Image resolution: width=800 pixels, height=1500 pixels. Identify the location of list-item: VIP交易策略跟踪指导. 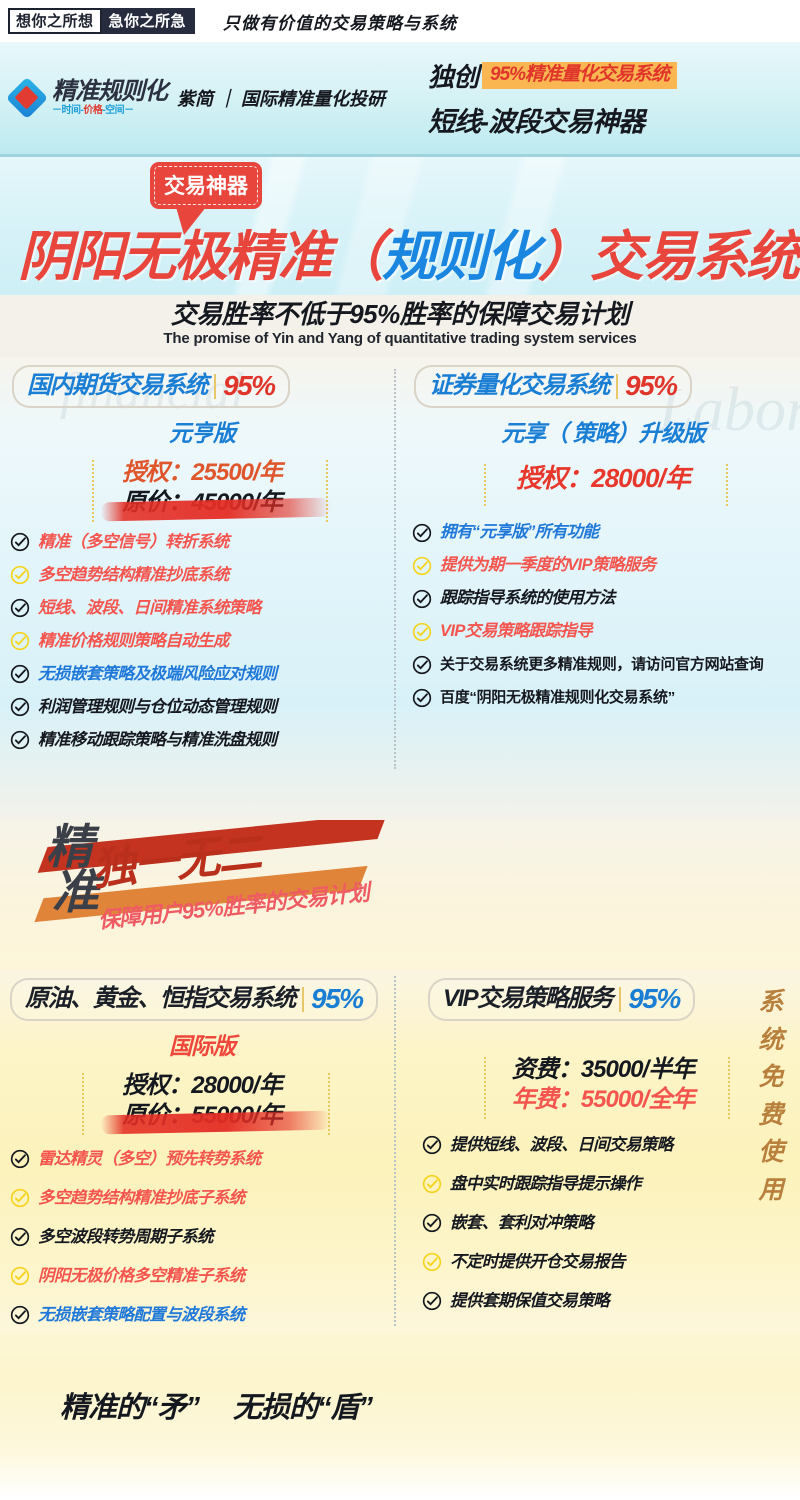
(606, 632).